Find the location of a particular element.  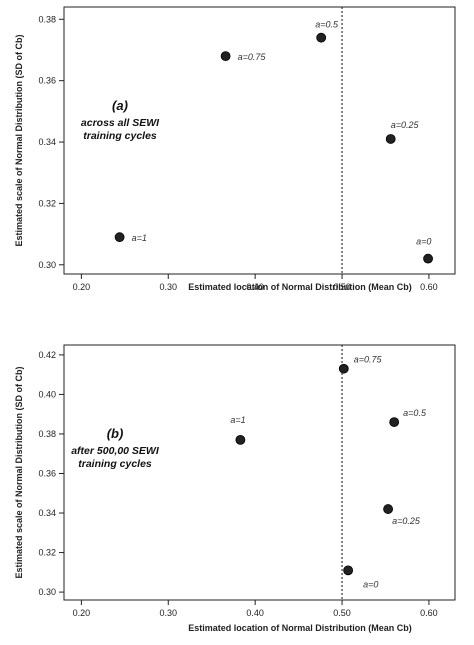

panel-label: (b) is located at coordinates (115, 433).